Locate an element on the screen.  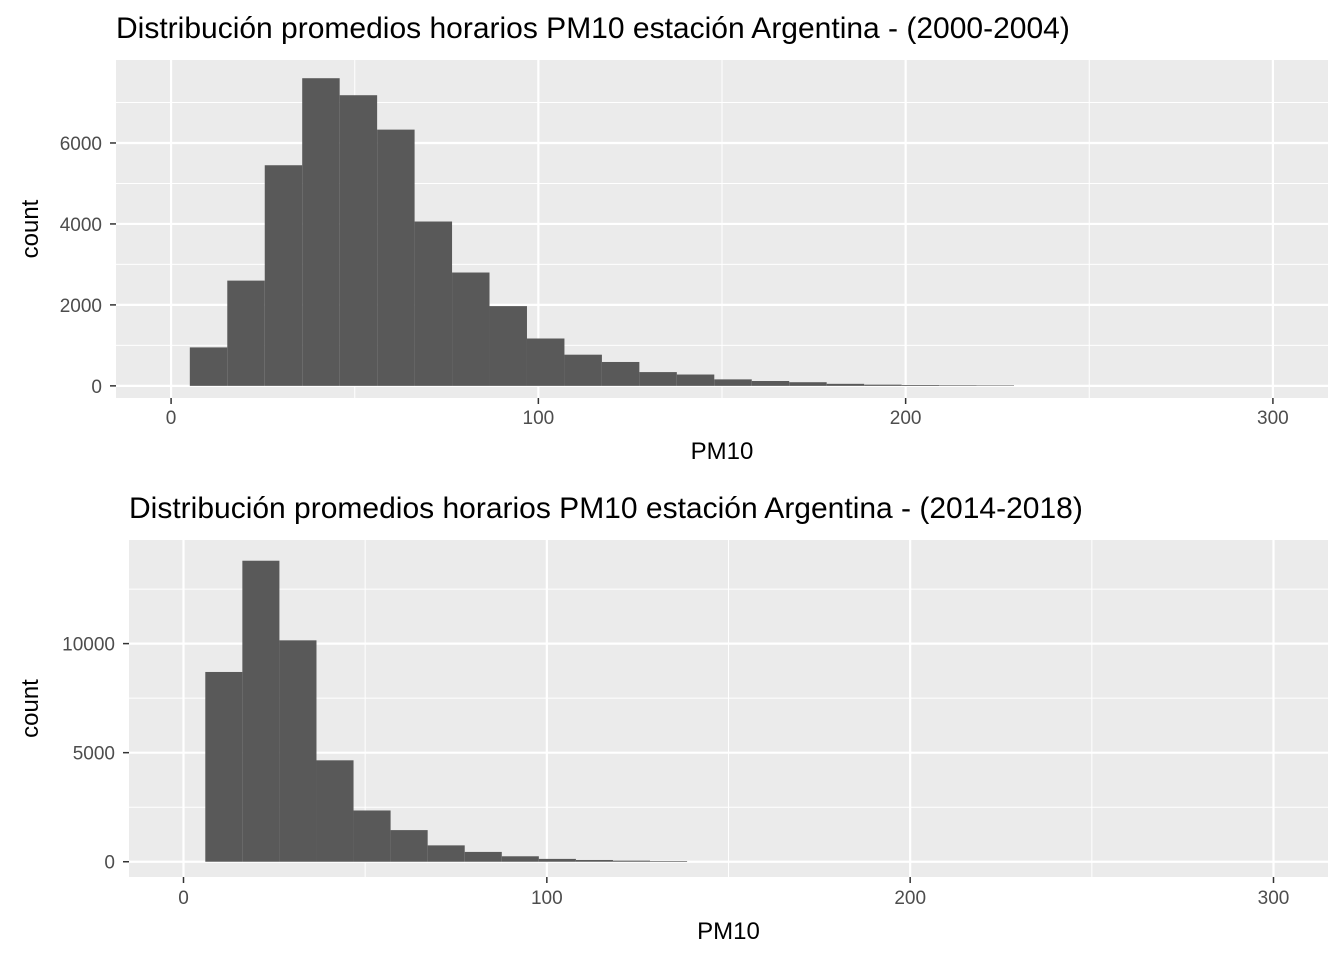
y-tick-label: 5000 is located at coordinates (94, 754).